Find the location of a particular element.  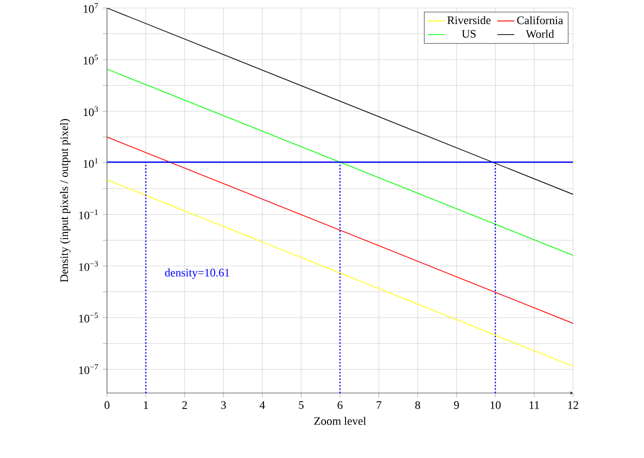

x-tick-label: 1 is located at coordinates (146, 405).